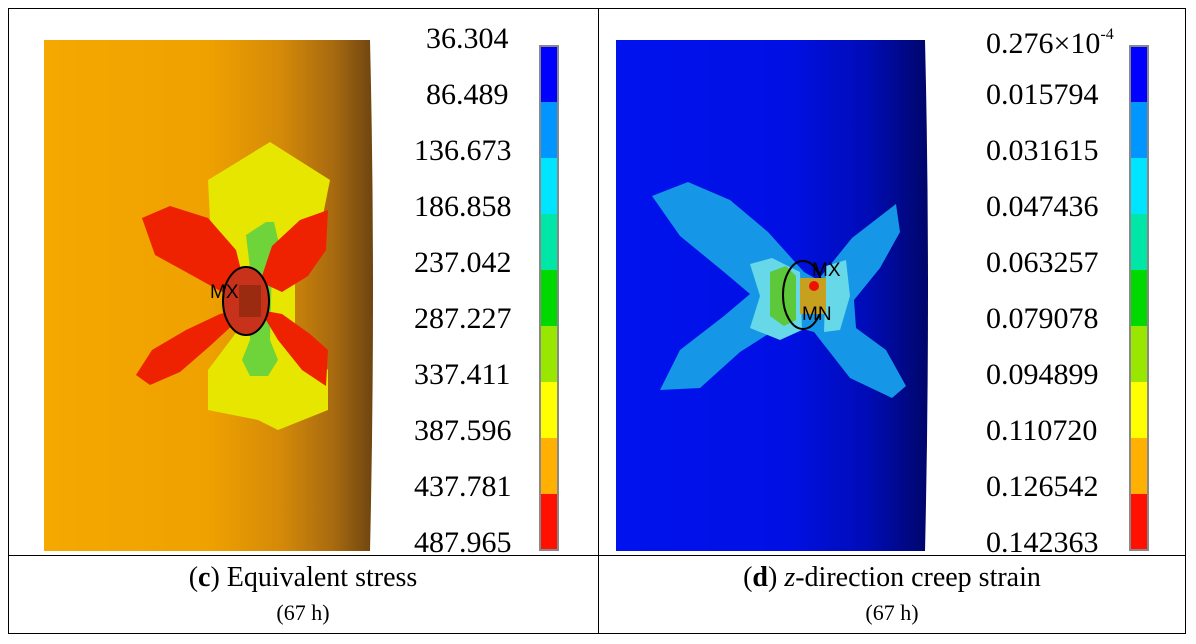  Describe the element at coordinates (597, 555) in the screenshot. I see `caption-divider` at that location.